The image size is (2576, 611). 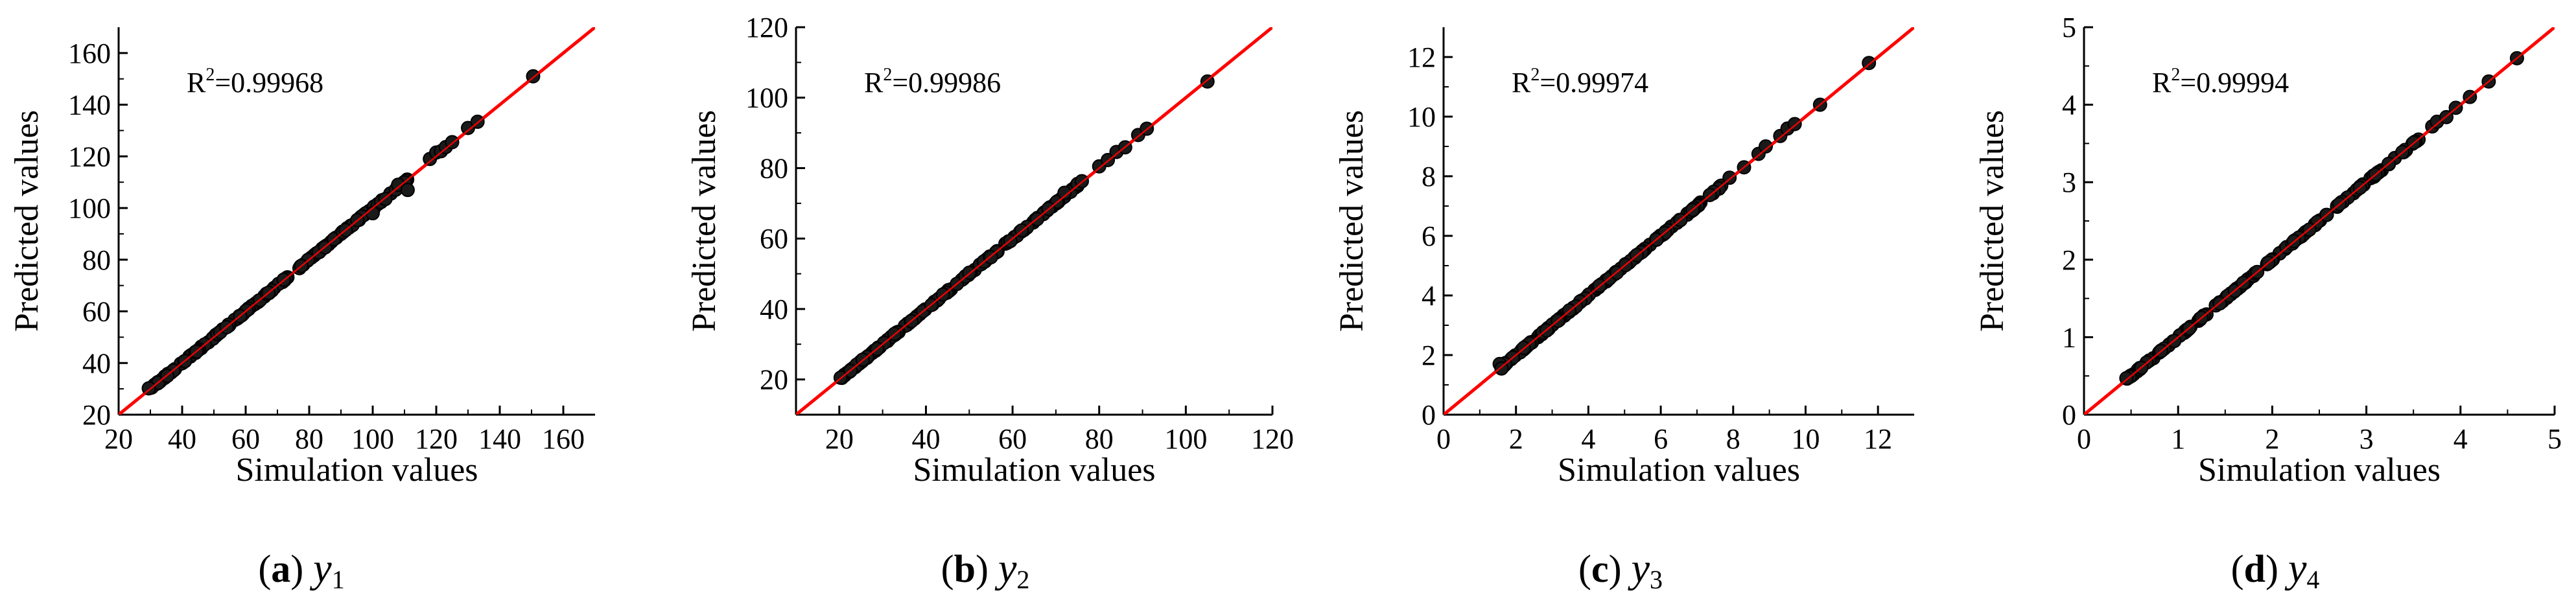 I want to click on panel-caption: (a) y1, so click(x=301, y=569).